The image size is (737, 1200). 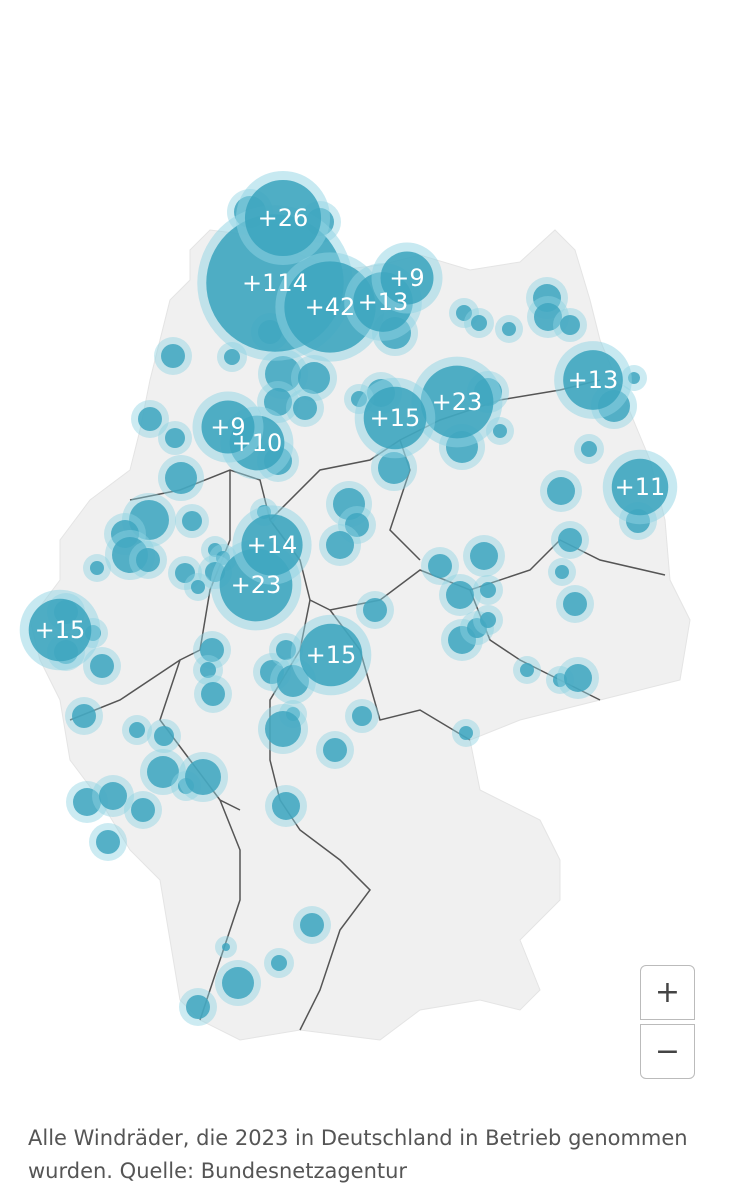 I want to click on cluster-label: +26, so click(x=283, y=218).